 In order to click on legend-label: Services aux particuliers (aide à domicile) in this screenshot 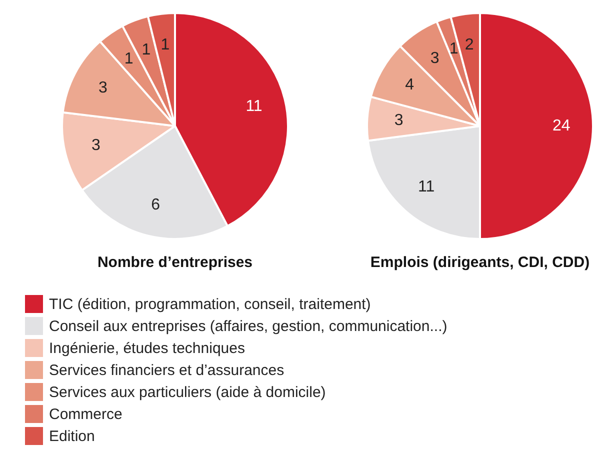, I will do `click(187, 392)`.